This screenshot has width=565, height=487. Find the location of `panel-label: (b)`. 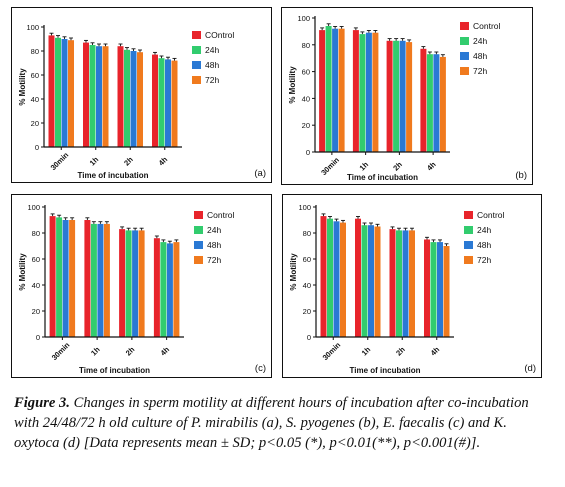

panel-label: (b) is located at coordinates (521, 175).